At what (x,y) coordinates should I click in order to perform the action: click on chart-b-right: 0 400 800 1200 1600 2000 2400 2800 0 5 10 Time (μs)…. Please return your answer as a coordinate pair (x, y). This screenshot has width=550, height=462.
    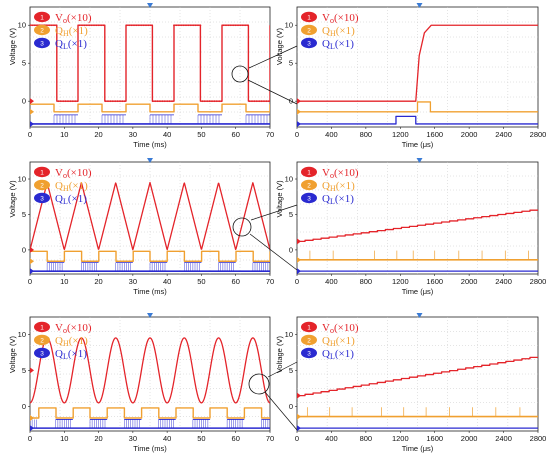
    Looking at the image, I should click on (410, 227).